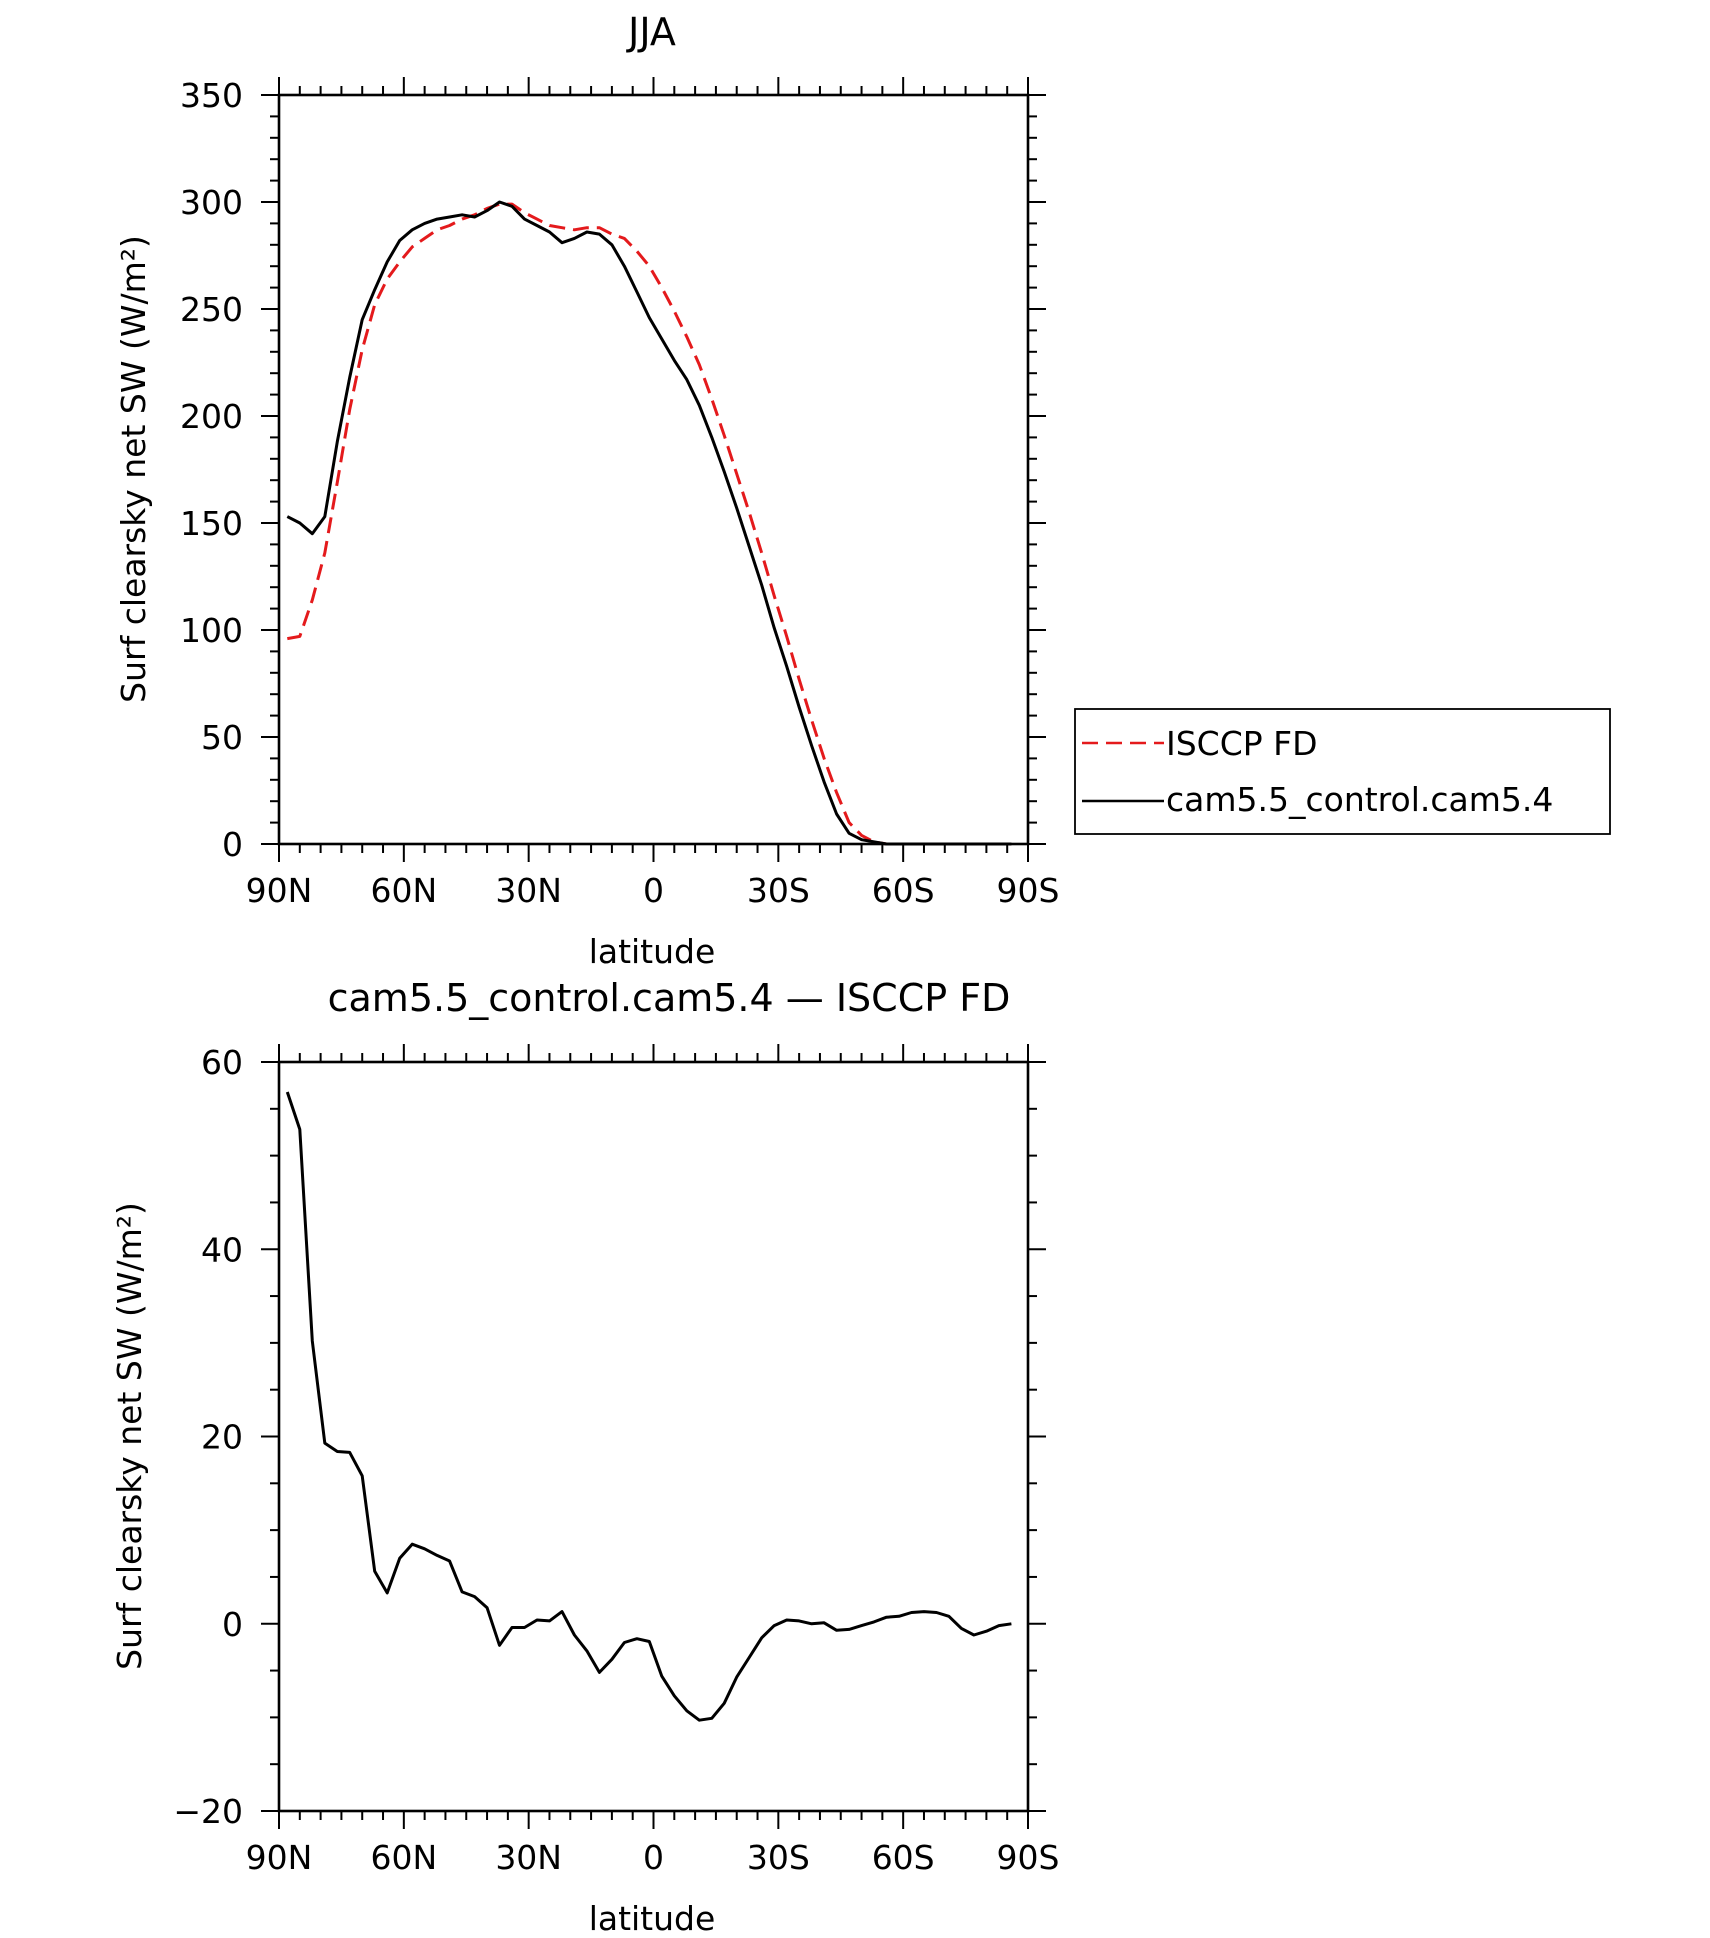  I want to click on series-top, so click(649, 523).